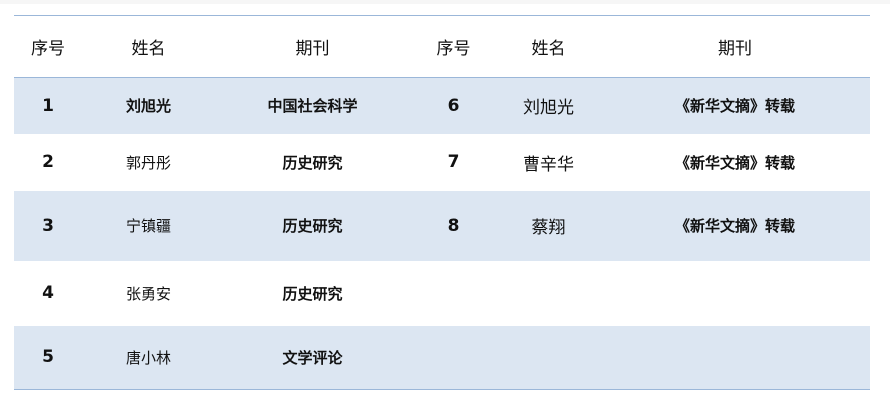 The width and height of the screenshot is (890, 402). Describe the element at coordinates (48, 105) in the screenshot. I see `cell-no: 1` at that location.